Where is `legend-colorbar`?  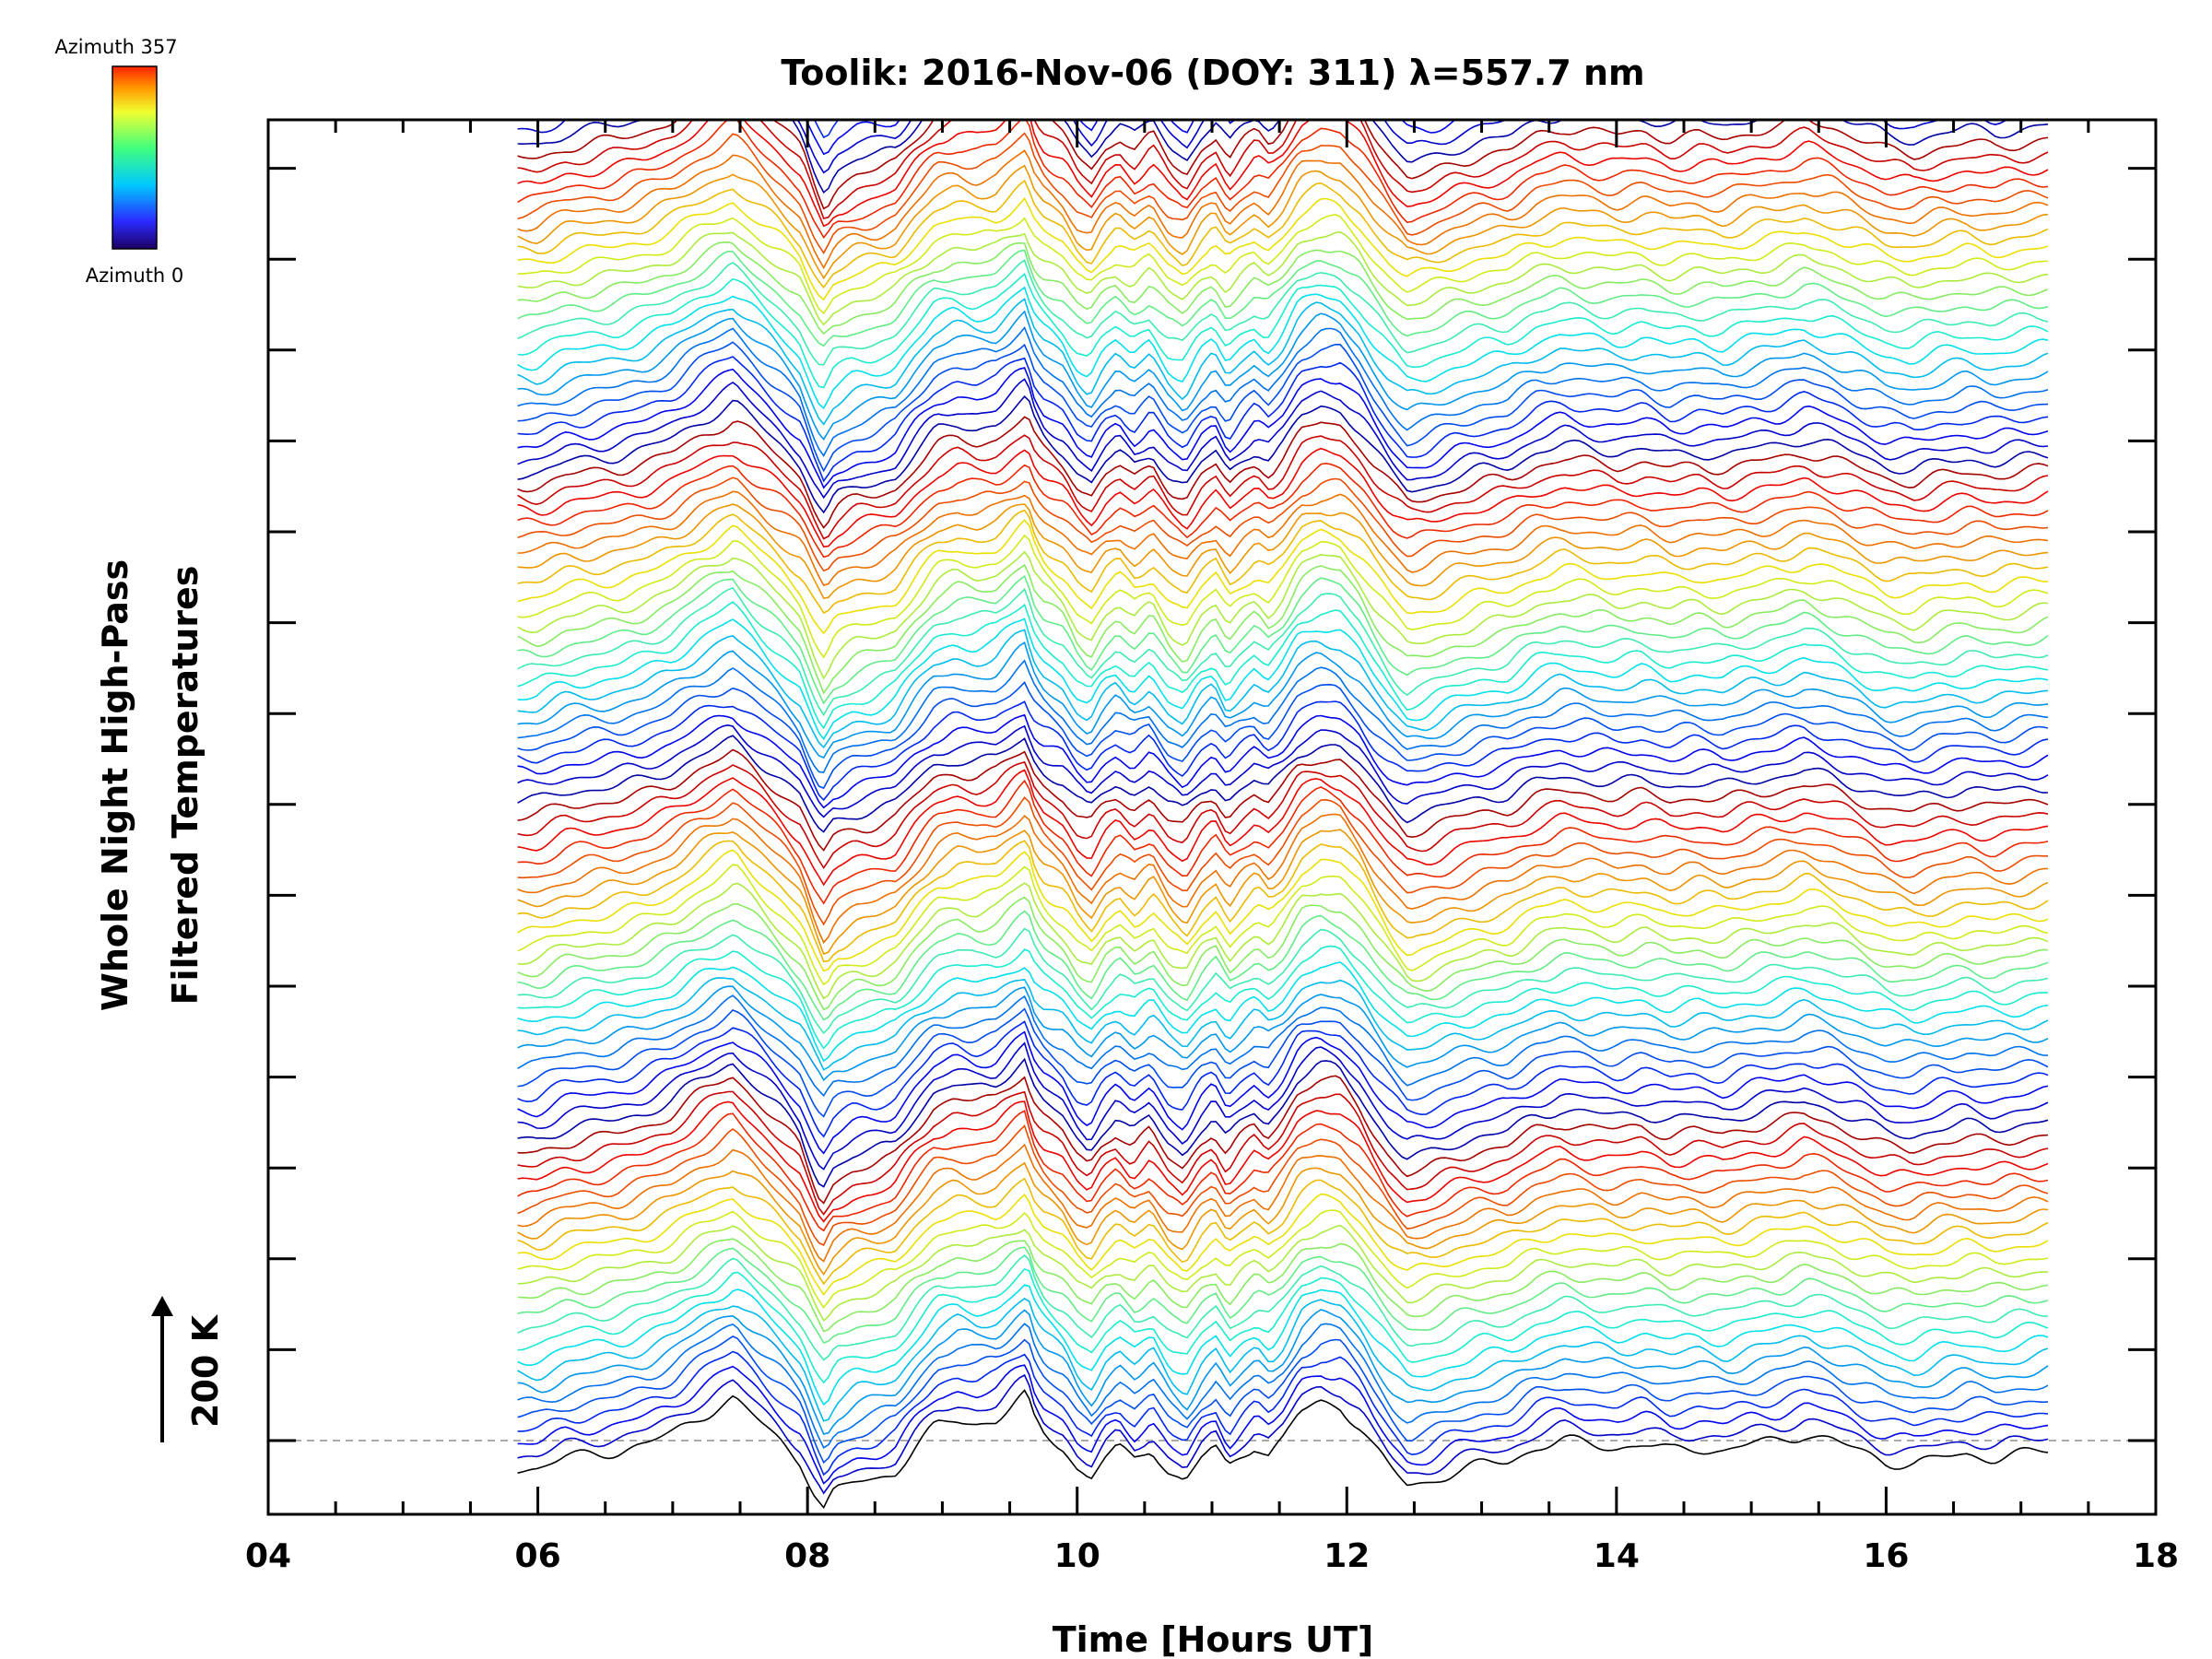
legend-colorbar is located at coordinates (135, 157).